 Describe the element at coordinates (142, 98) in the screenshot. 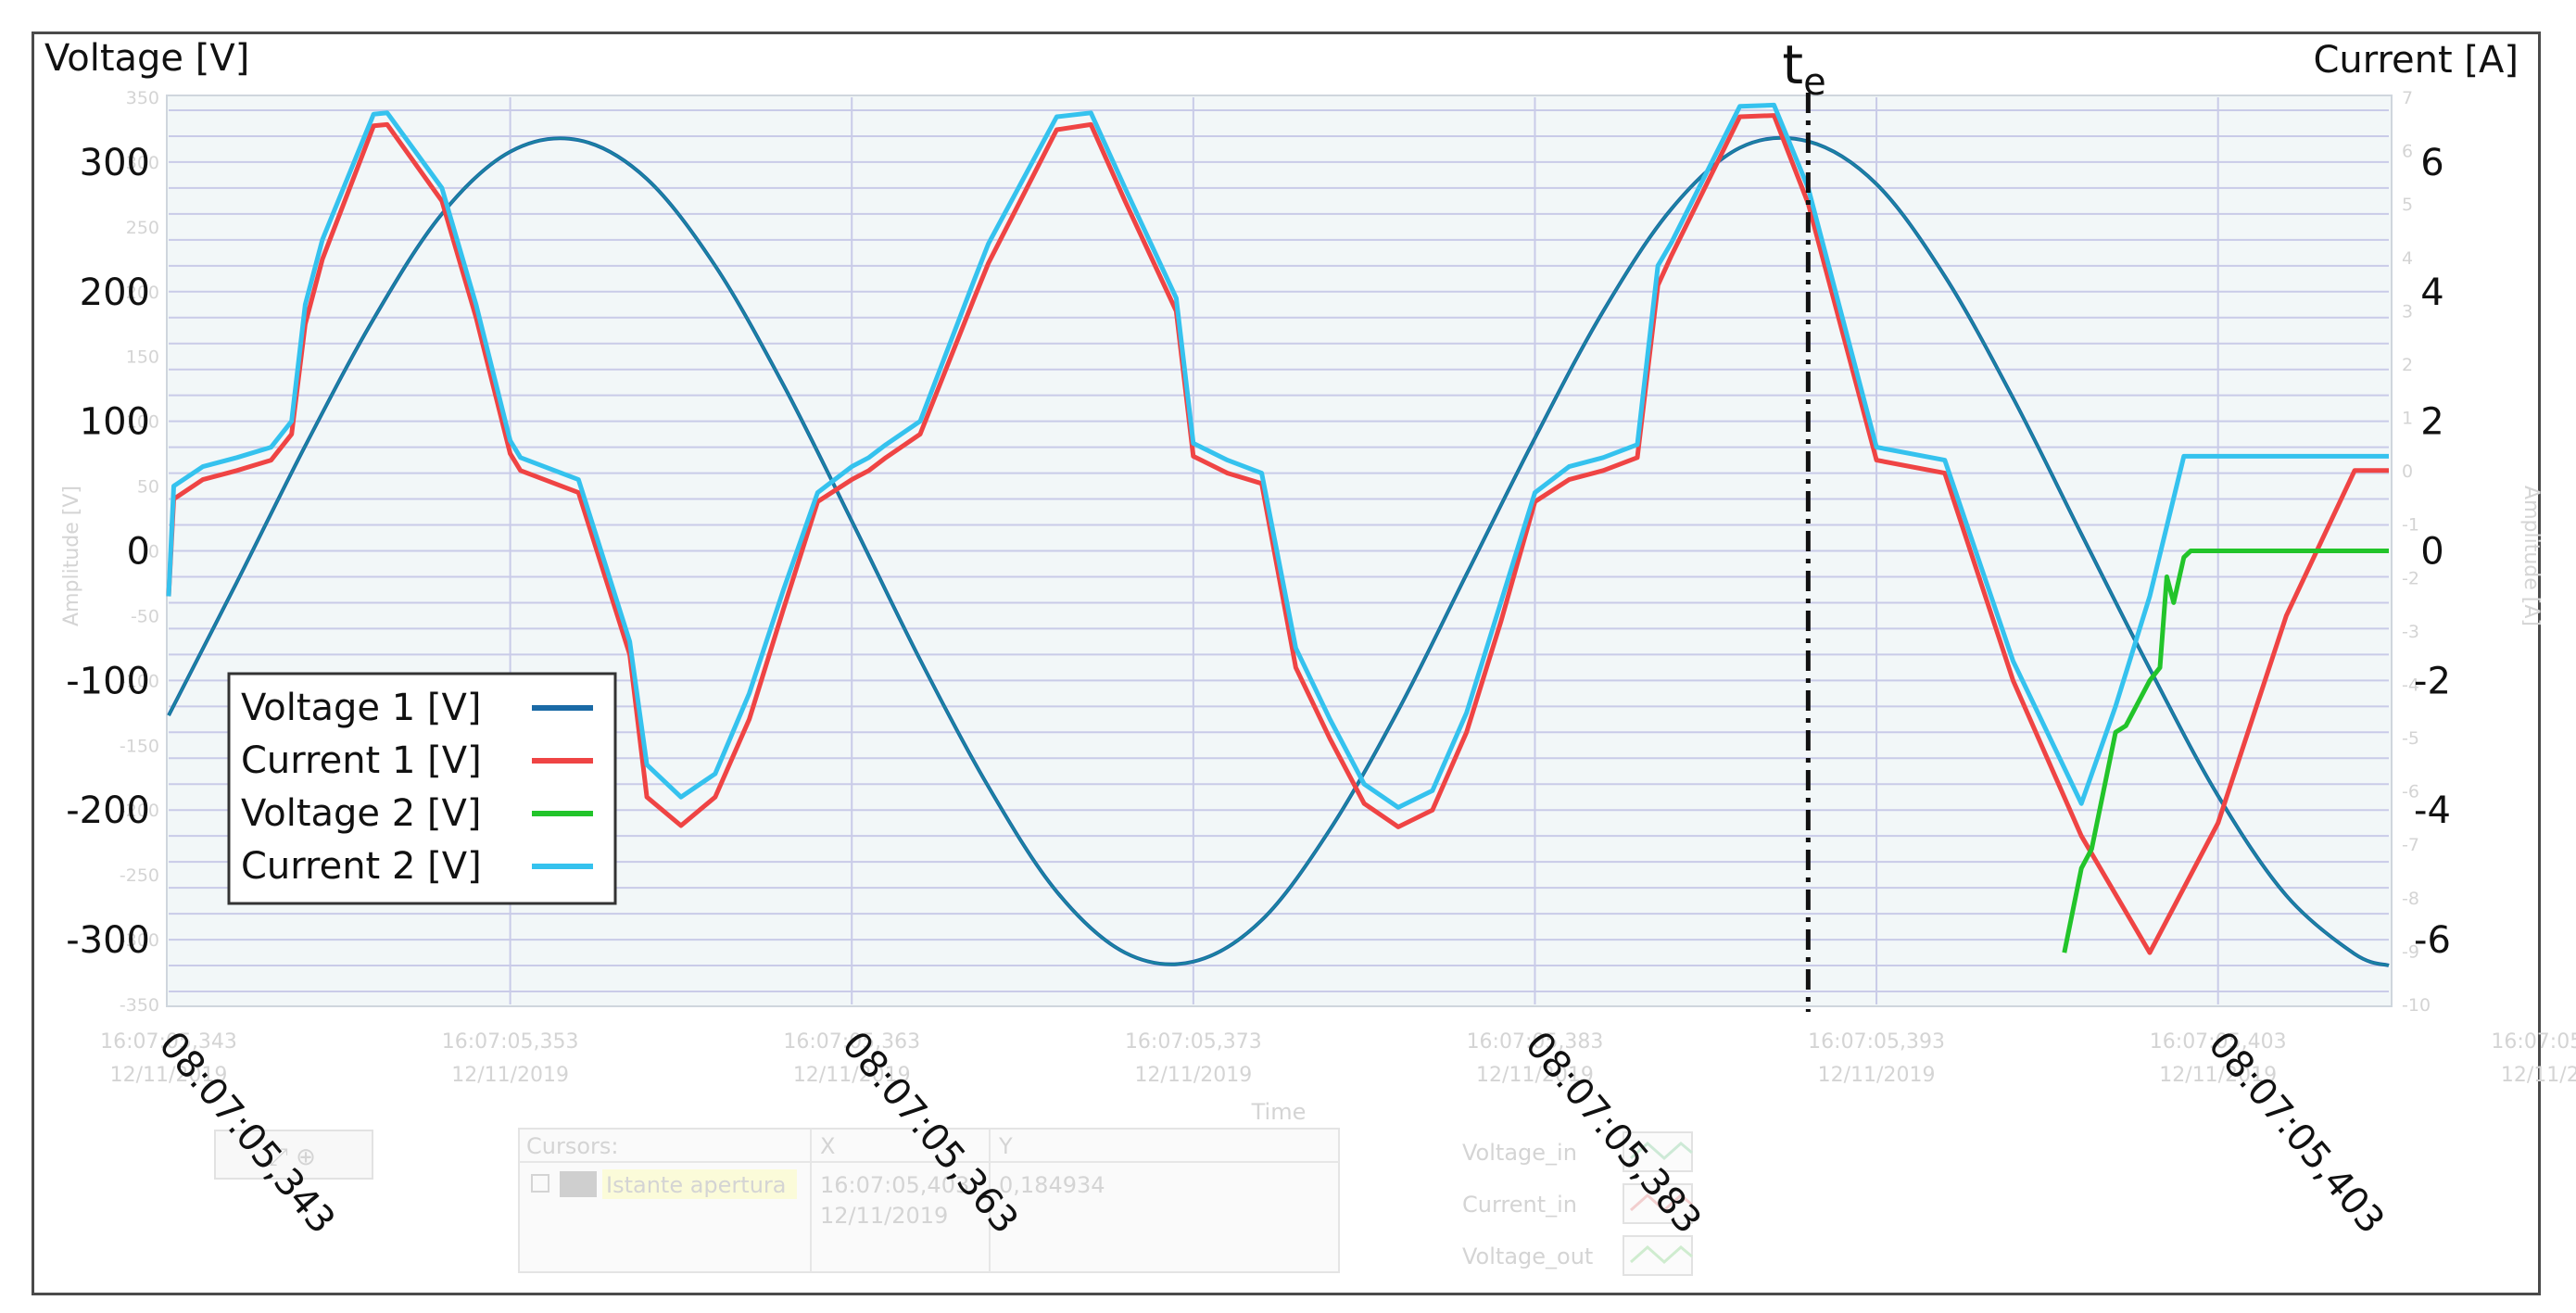

I see `inner-left-tick-label: 350` at that location.